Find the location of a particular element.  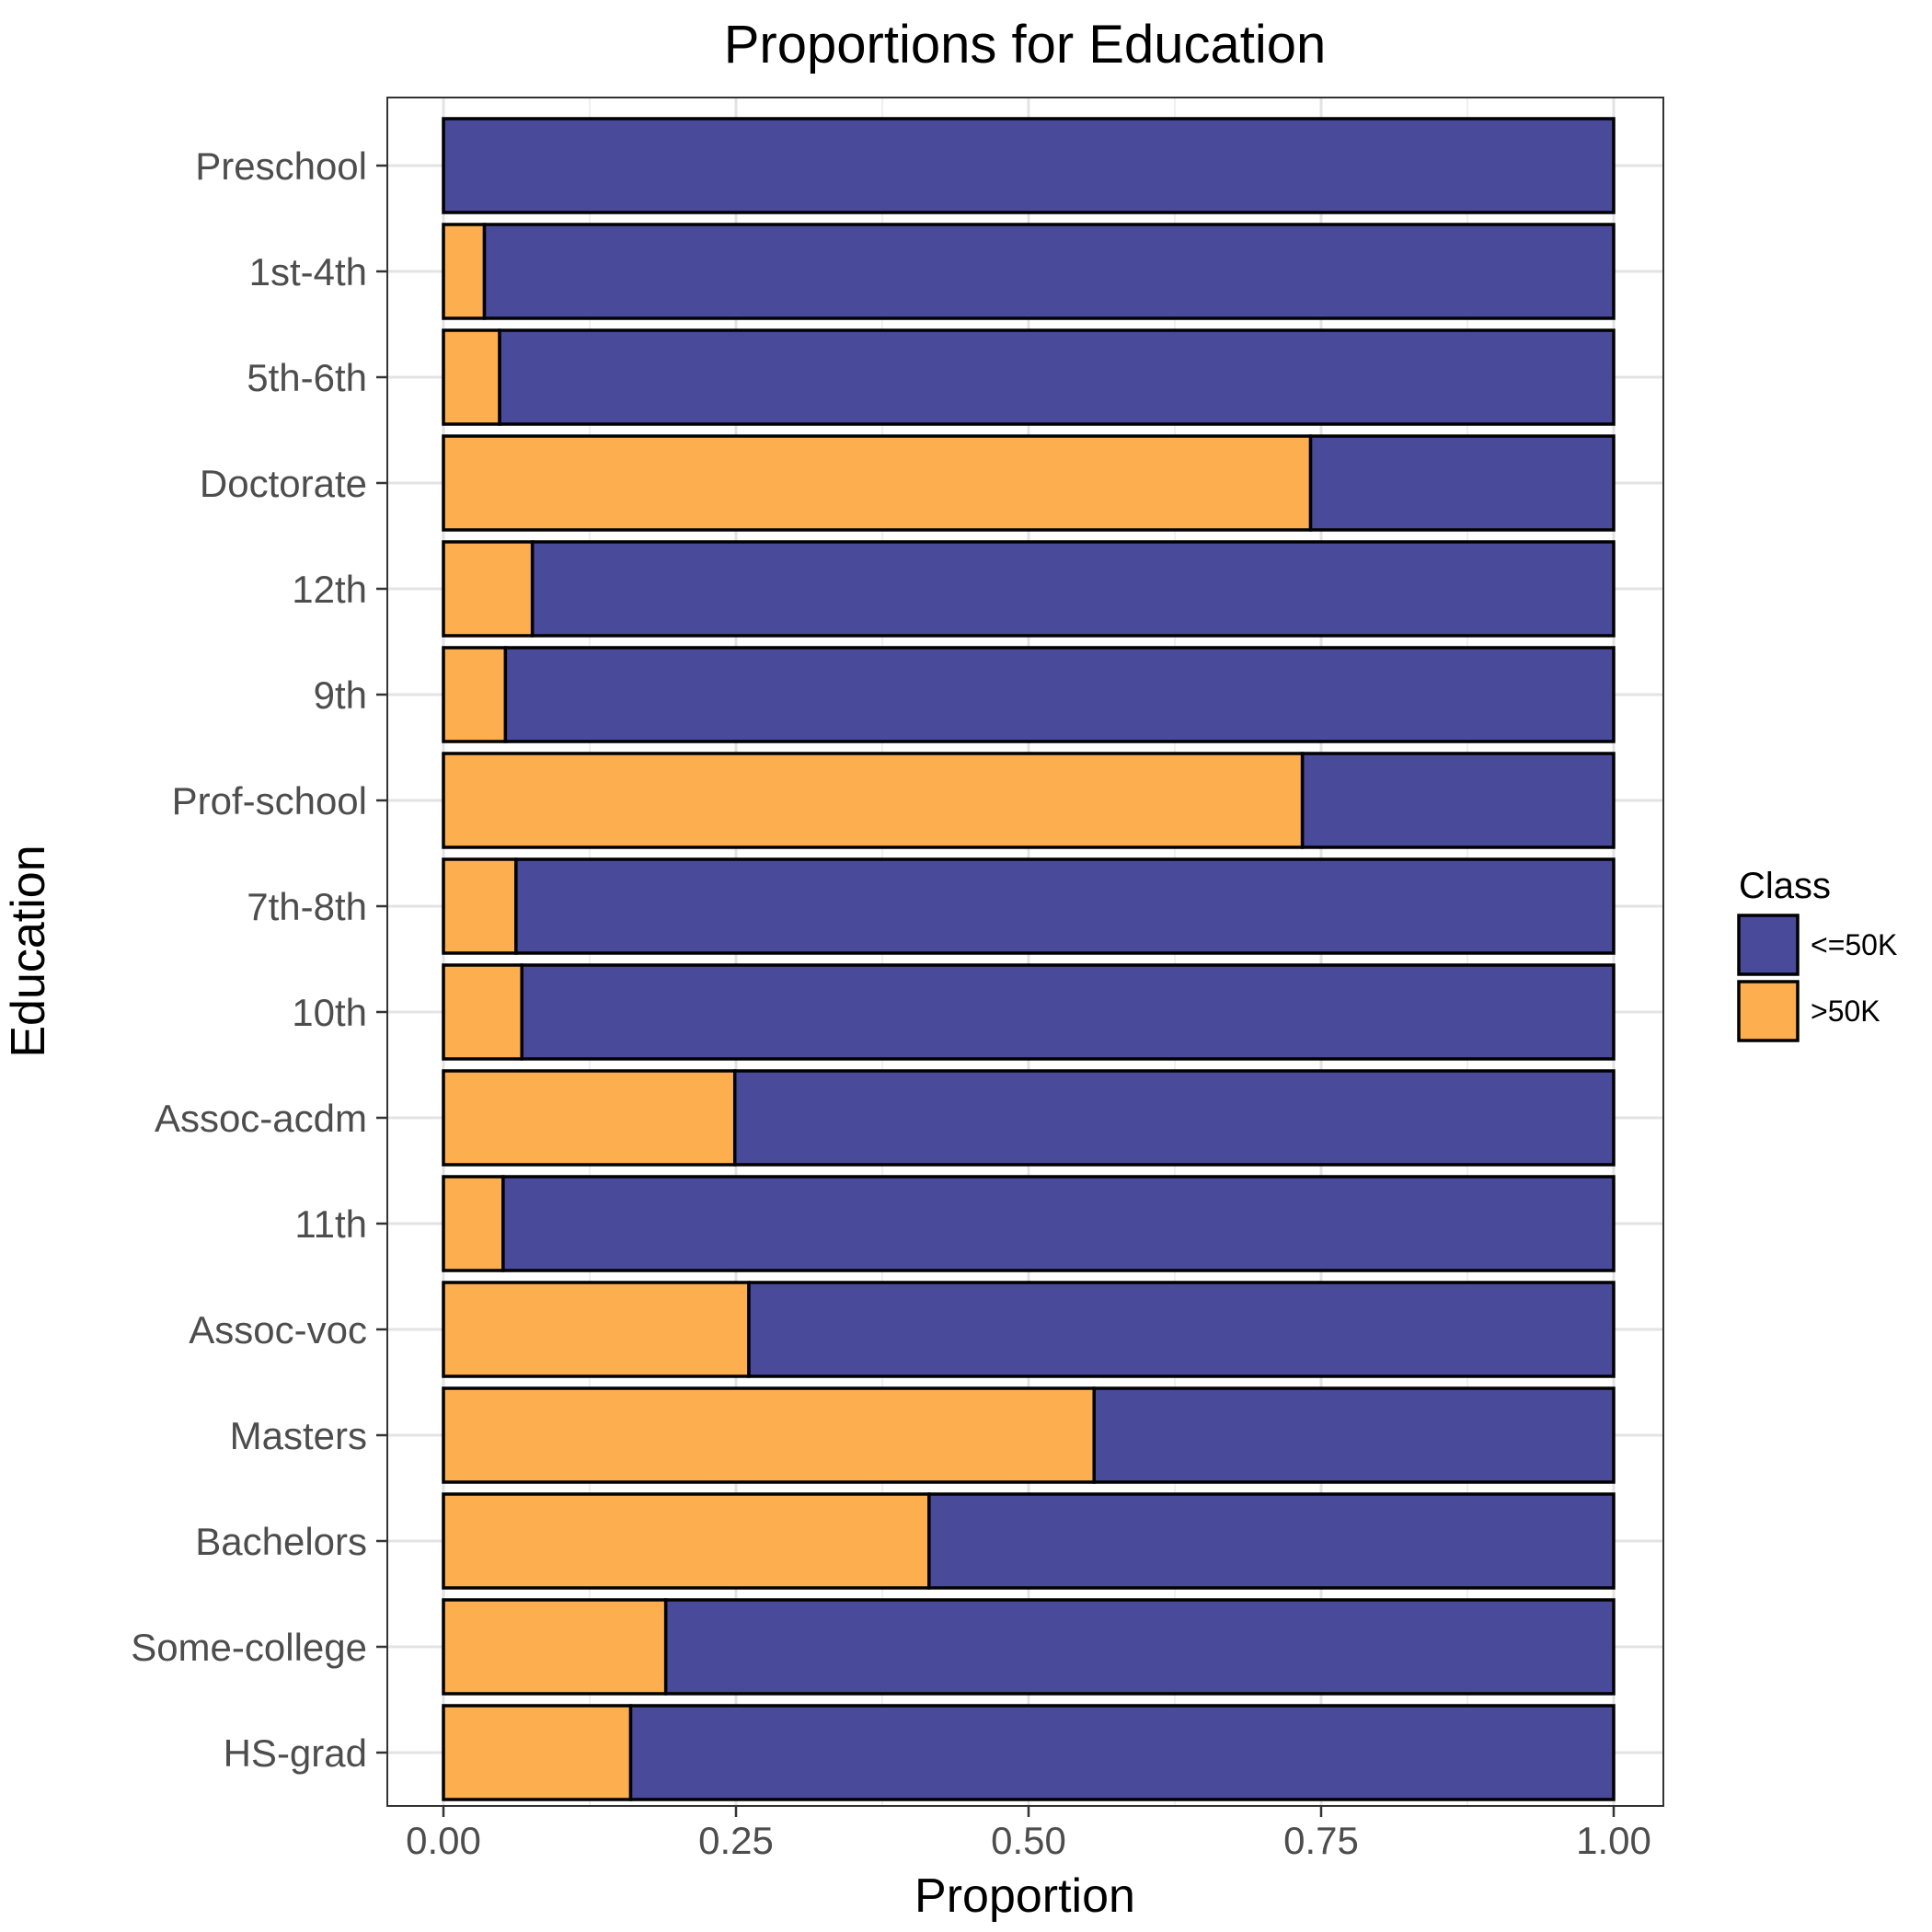

y-tick-label: Some-college is located at coordinates (249, 1647).